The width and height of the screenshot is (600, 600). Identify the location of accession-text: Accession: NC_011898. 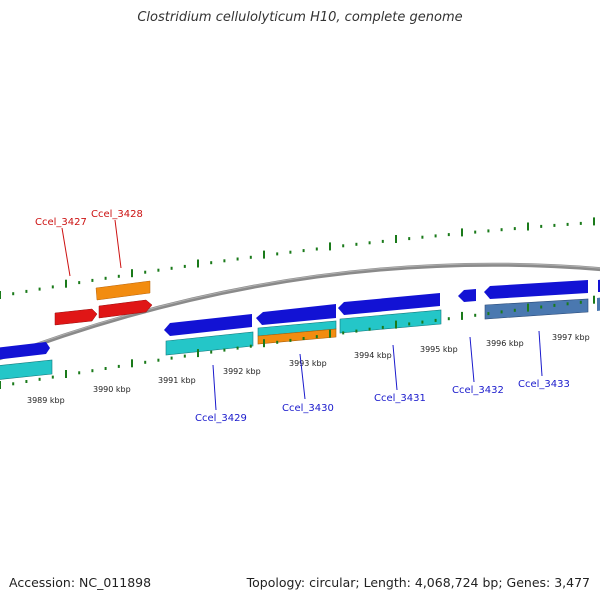
(80, 582).